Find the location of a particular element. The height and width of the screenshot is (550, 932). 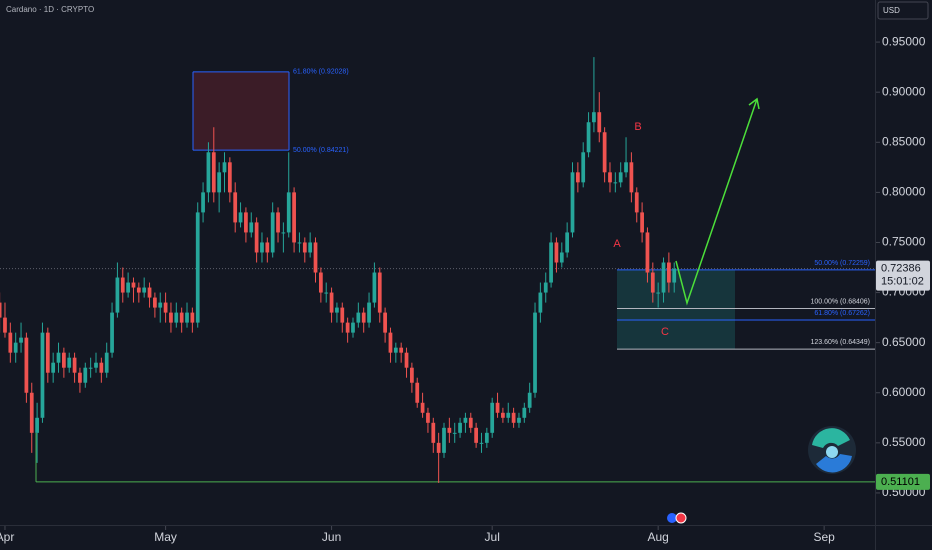

y-tick-label: 0.65000 is located at coordinates (904, 342).